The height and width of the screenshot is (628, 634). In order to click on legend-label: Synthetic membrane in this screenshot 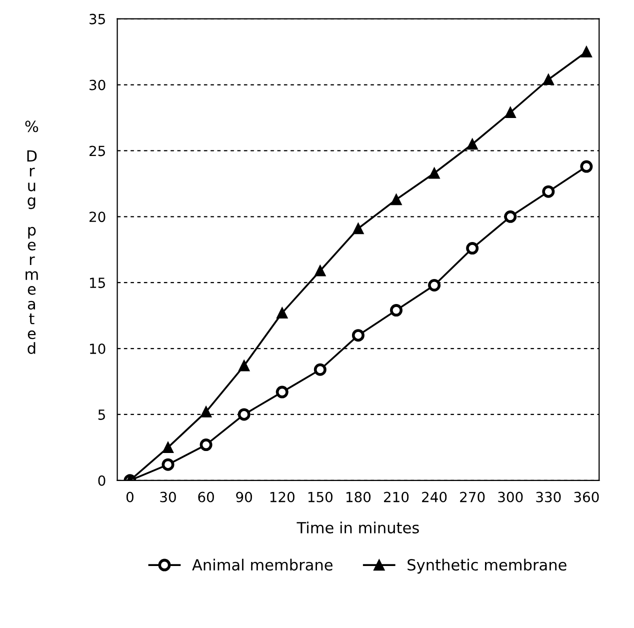, I will do `click(487, 566)`.